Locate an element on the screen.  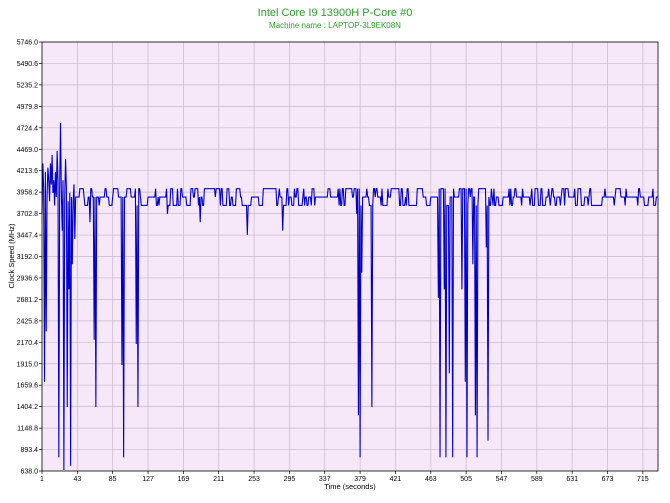
y-tick-label: 1915.0 is located at coordinates (28, 364).